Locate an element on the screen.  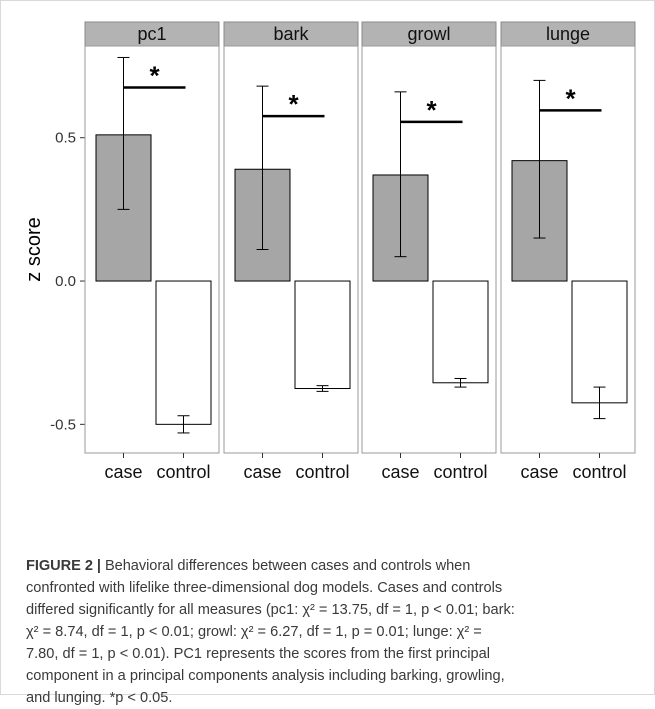
y-axis-label: z score is located at coordinates (34, 249).